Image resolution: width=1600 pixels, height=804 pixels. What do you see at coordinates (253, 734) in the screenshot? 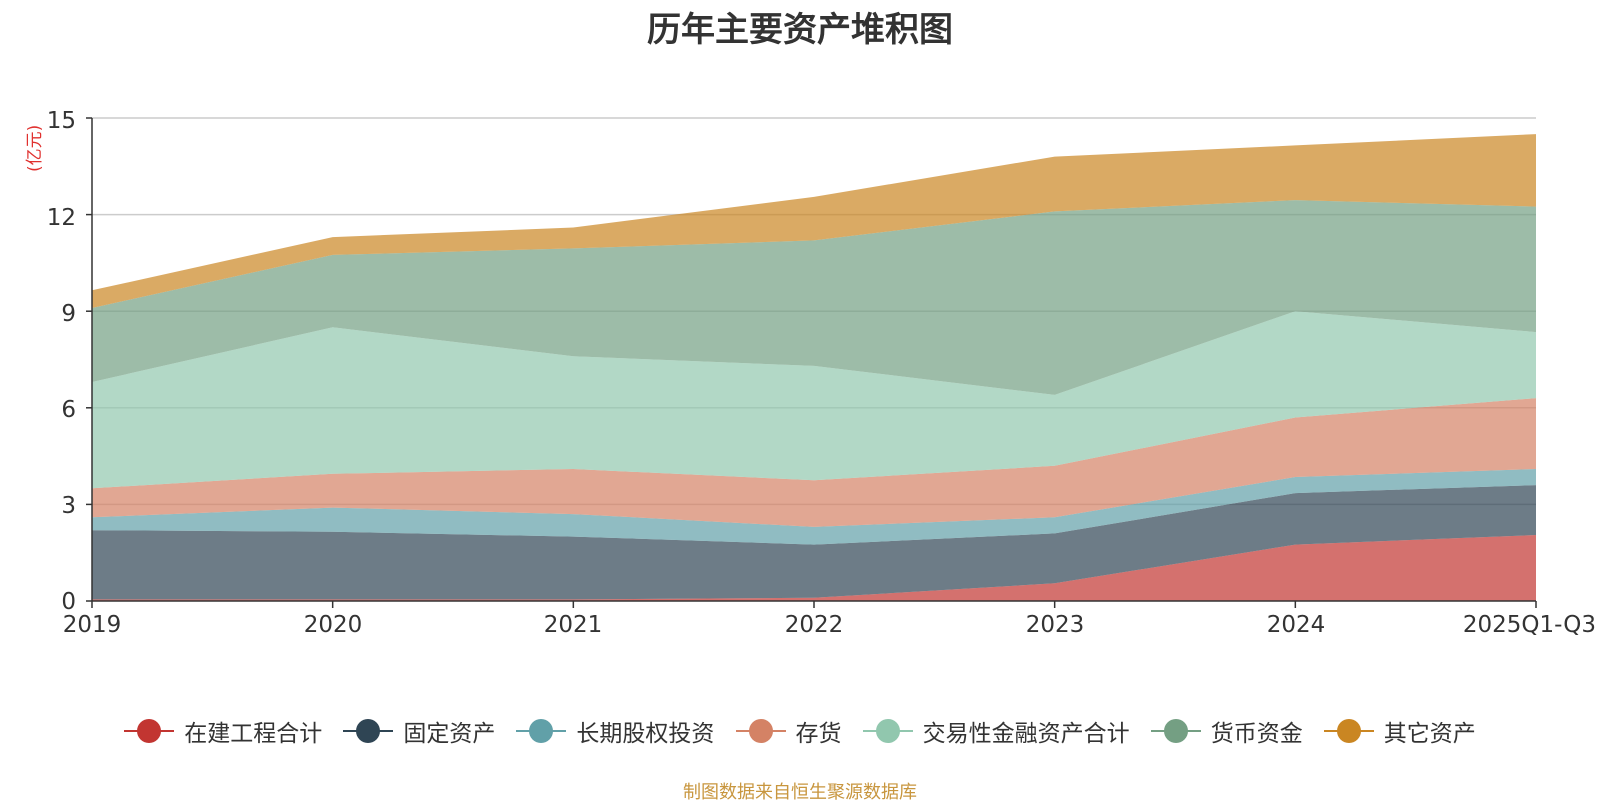
I see `legend-label: 在建工程合计` at bounding box center [253, 734].